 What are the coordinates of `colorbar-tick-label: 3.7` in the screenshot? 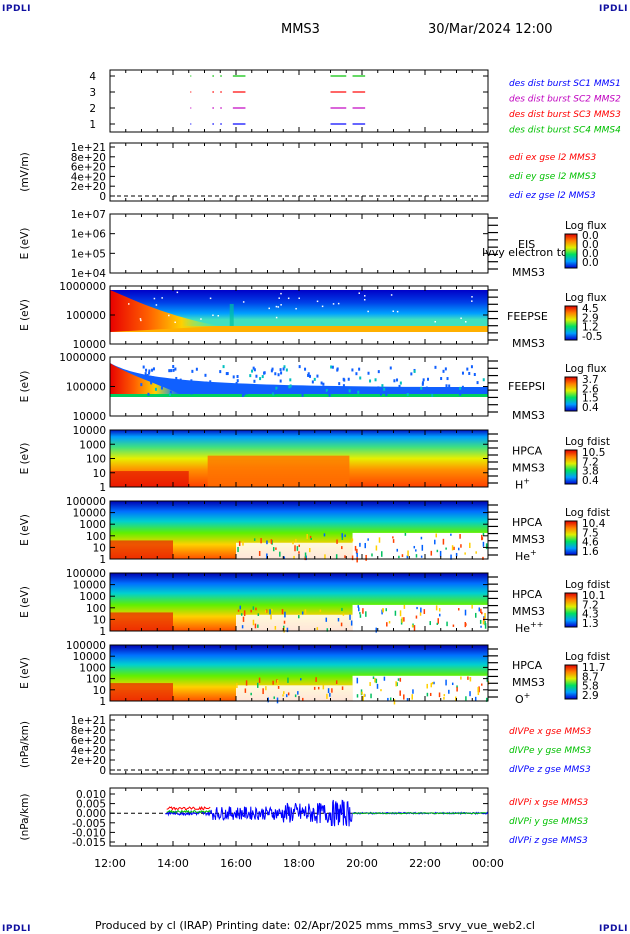 It's located at (590, 380).